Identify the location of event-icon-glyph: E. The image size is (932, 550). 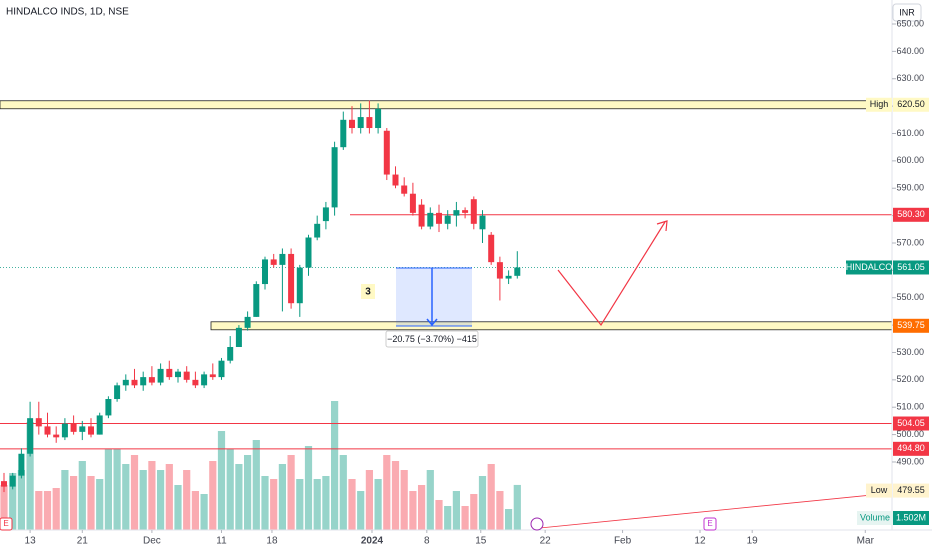
(709, 523).